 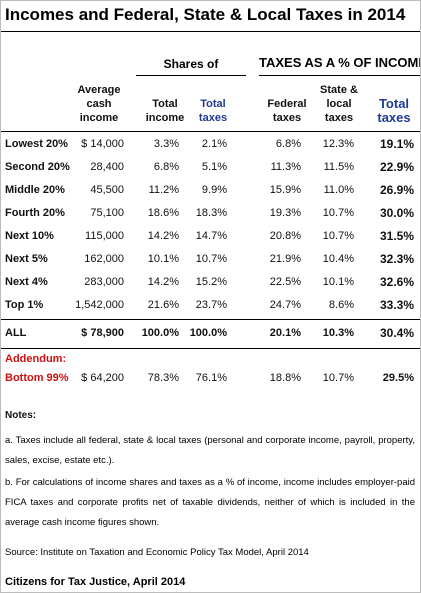 I want to click on row-label: Next 4%, so click(x=26, y=282).